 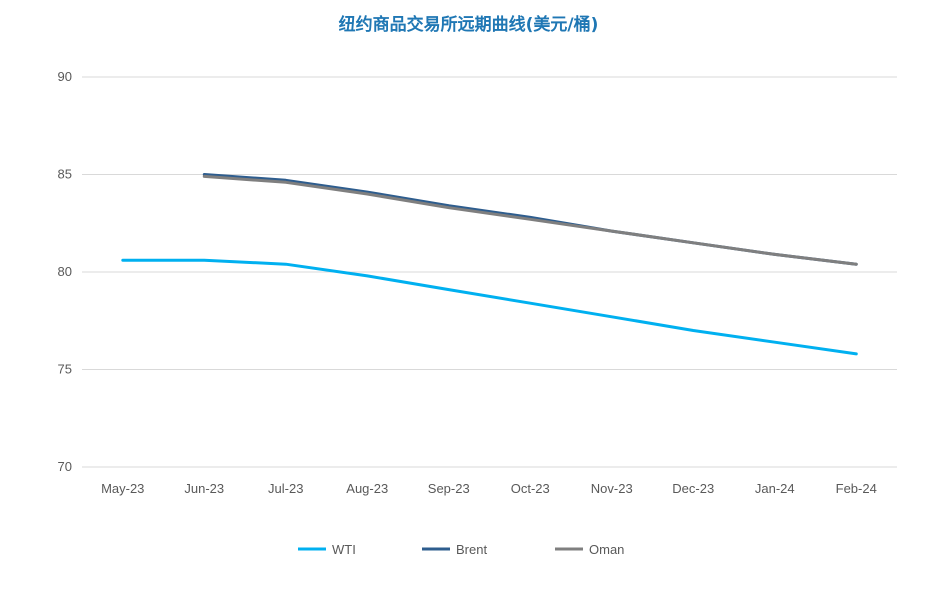 What do you see at coordinates (606, 549) in the screenshot?
I see `legend-label-oman: Oman` at bounding box center [606, 549].